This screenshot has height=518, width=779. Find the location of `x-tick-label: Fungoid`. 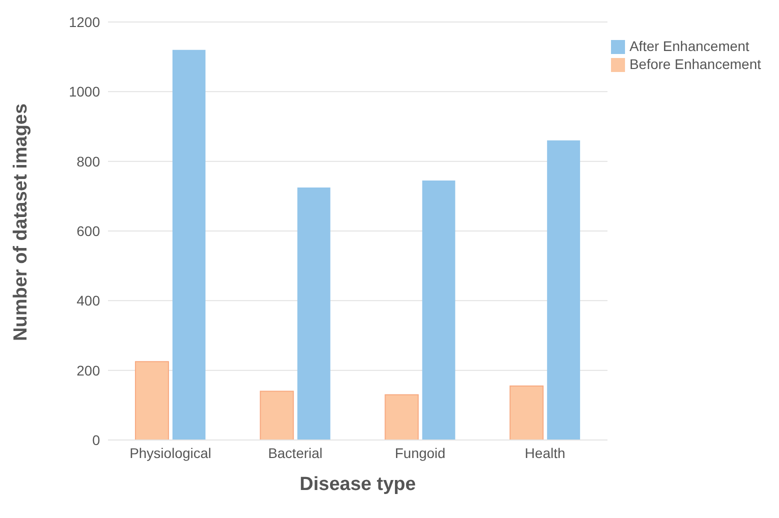

x-tick-label: Fungoid is located at coordinates (420, 452).